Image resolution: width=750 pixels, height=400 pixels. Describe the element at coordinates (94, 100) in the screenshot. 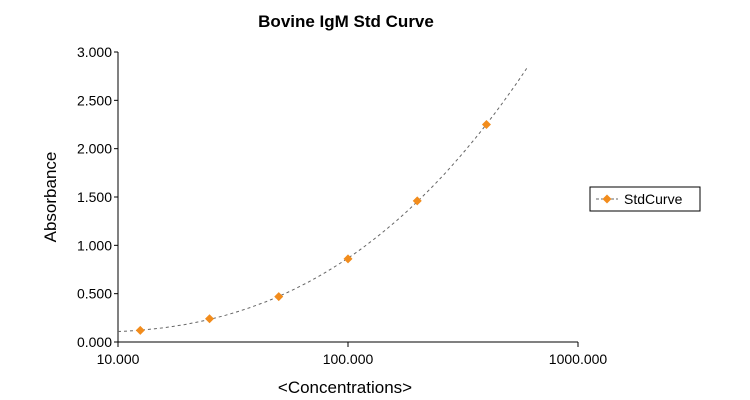

I see `y-tick-label: 2.500` at that location.